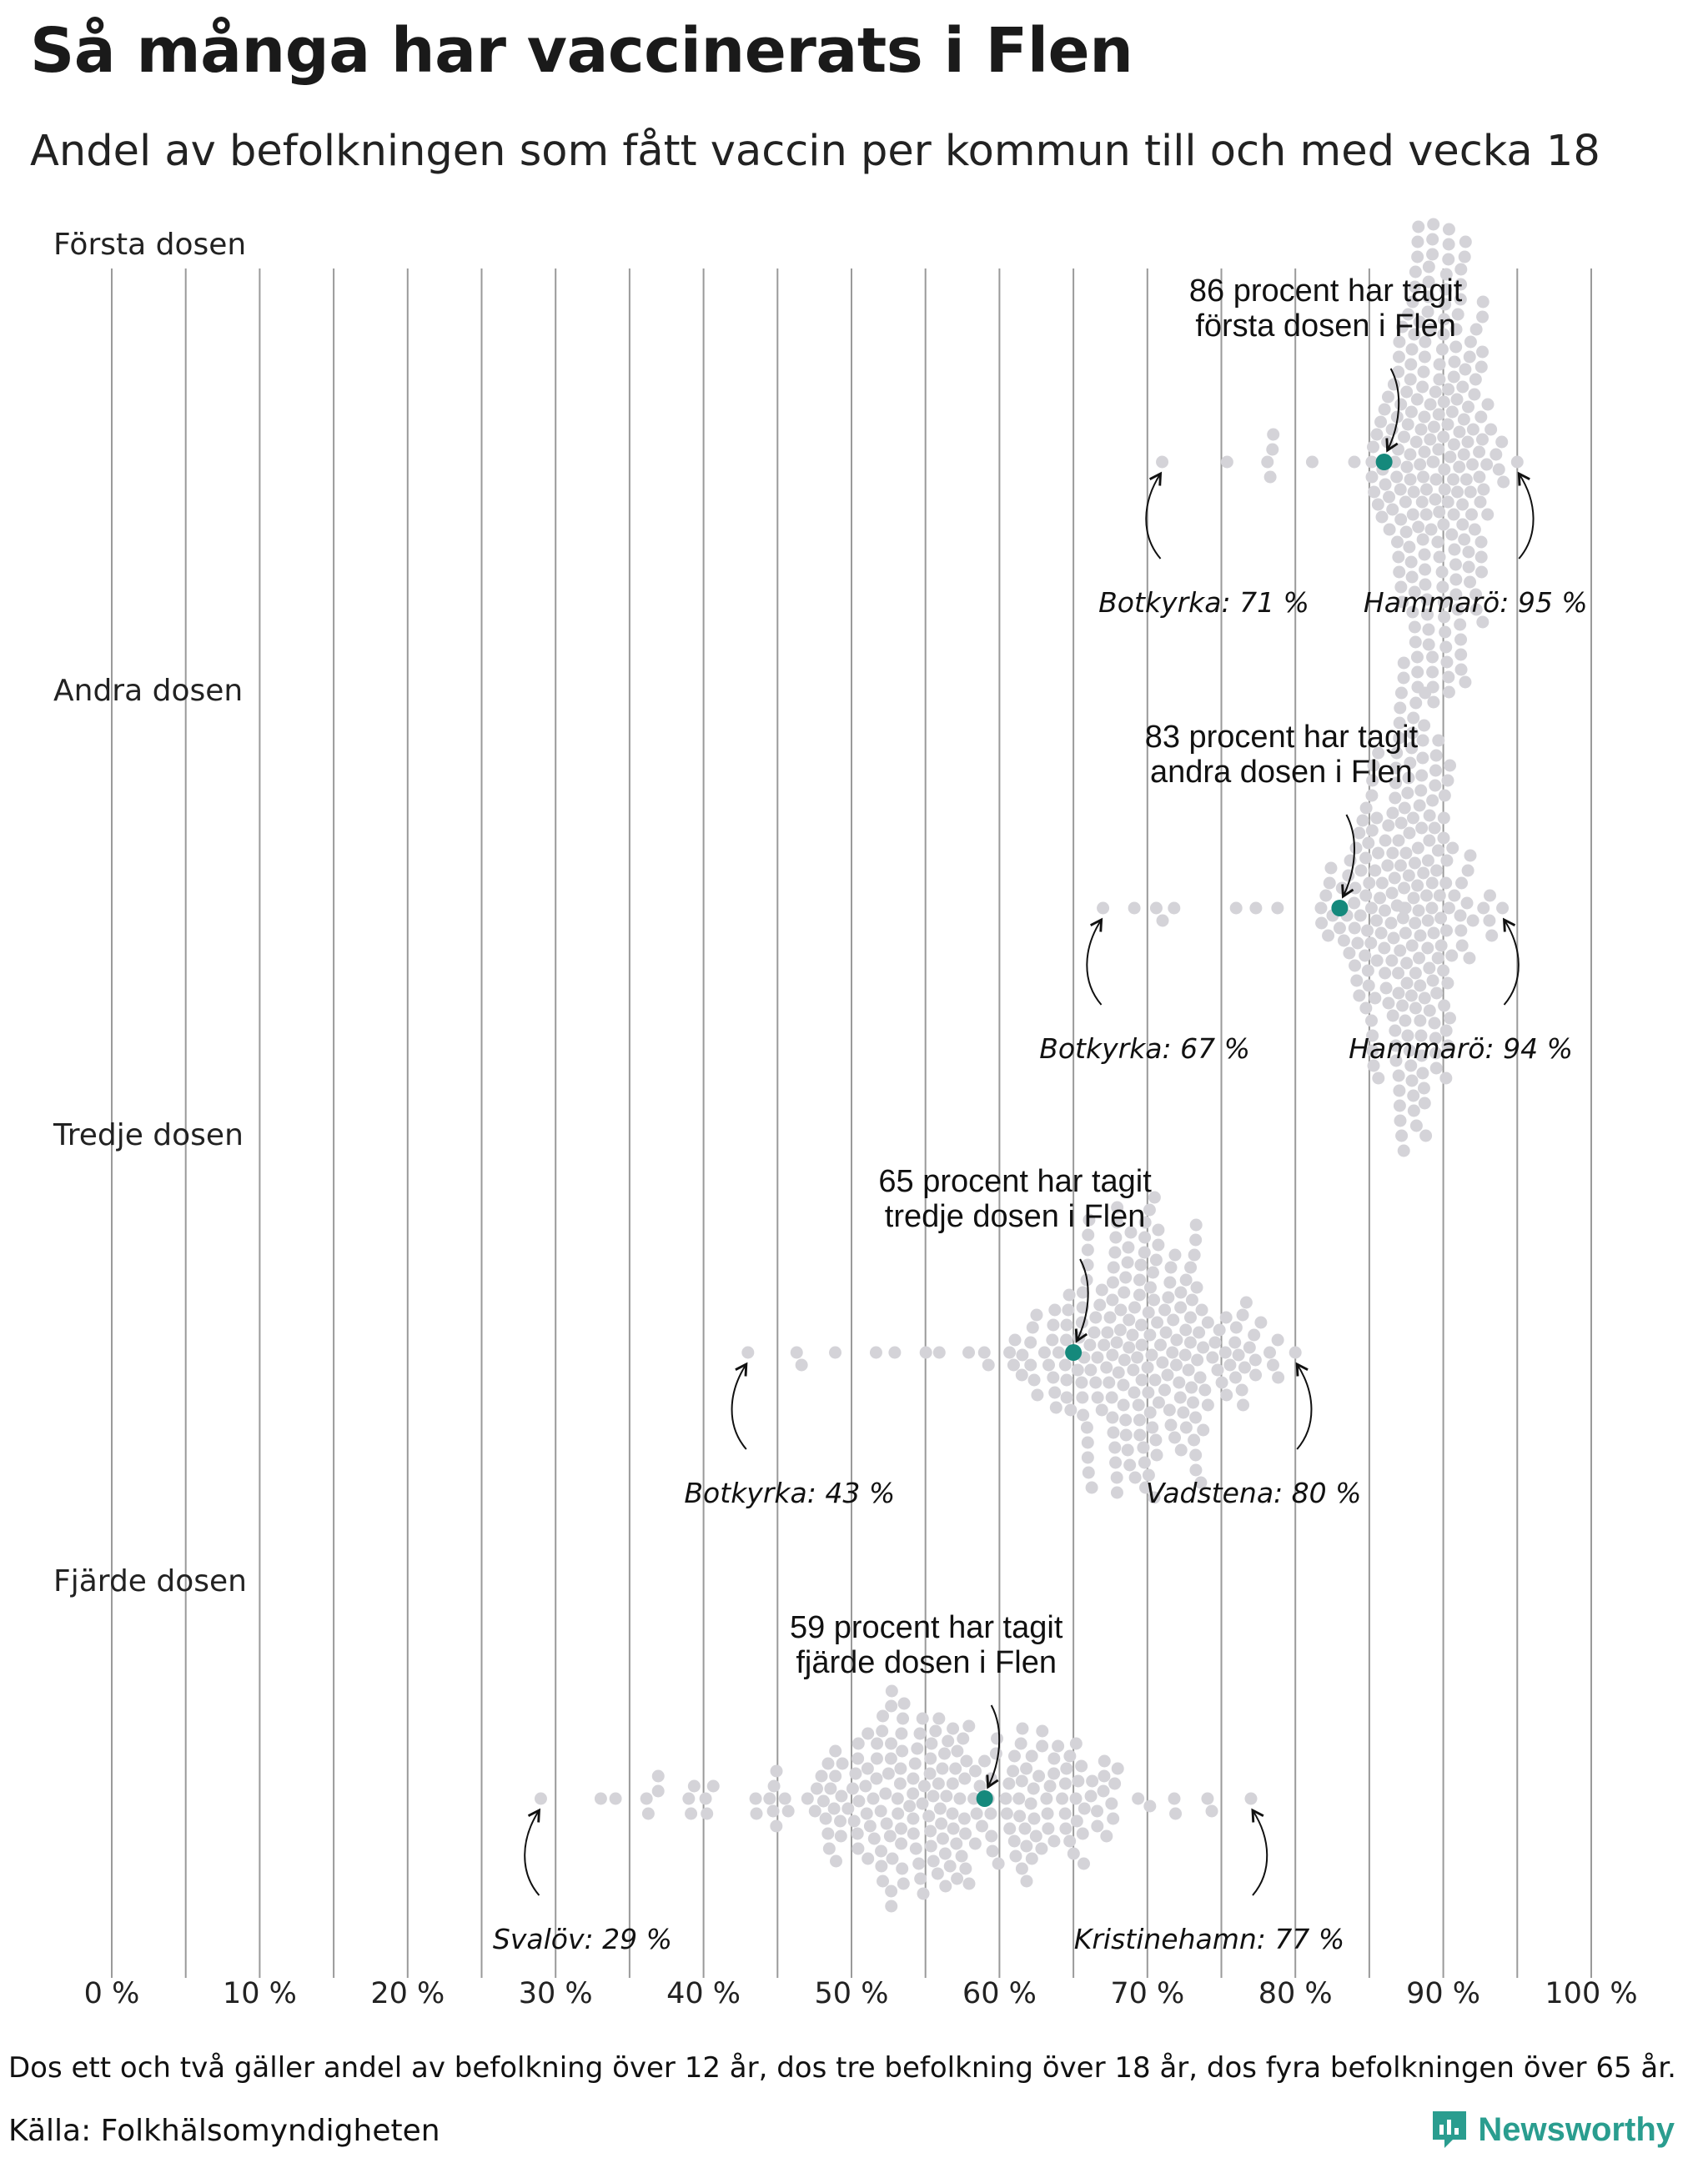 The width and height of the screenshot is (1708, 2168). I want to click on max-annotation-label: Vadstena: 80 %, so click(1254, 1493).